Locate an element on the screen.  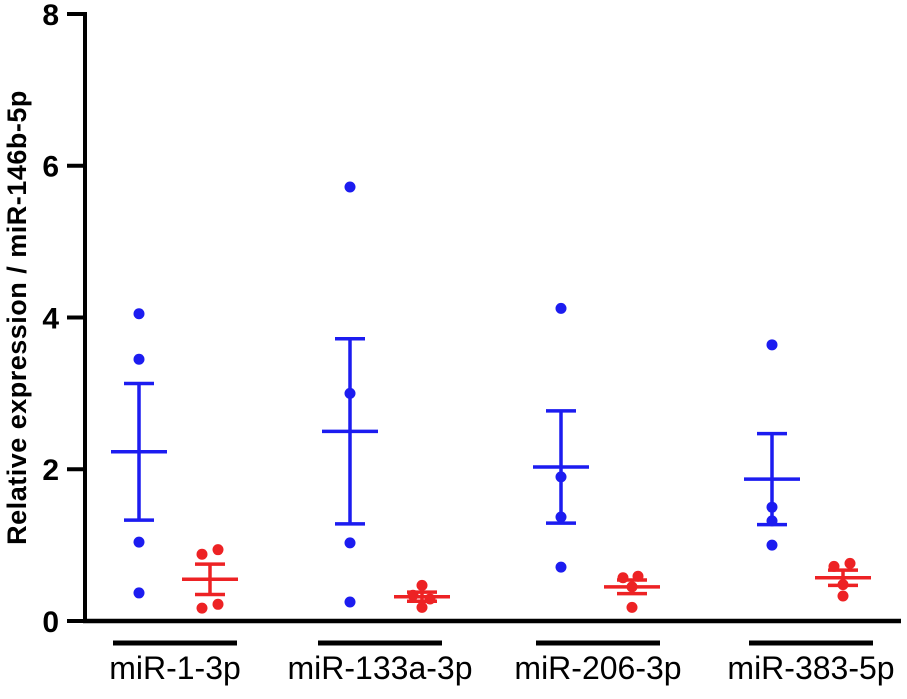
y-tick-label: 4 is located at coordinates (50, 318).